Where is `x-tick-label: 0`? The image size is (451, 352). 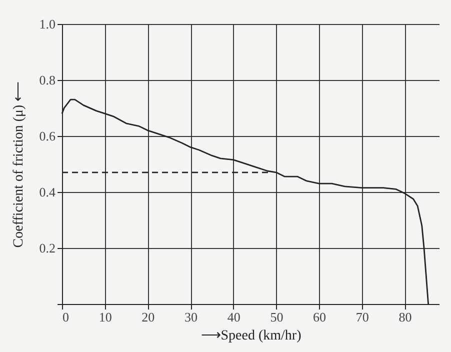 x-tick-label: 0 is located at coordinates (65, 317).